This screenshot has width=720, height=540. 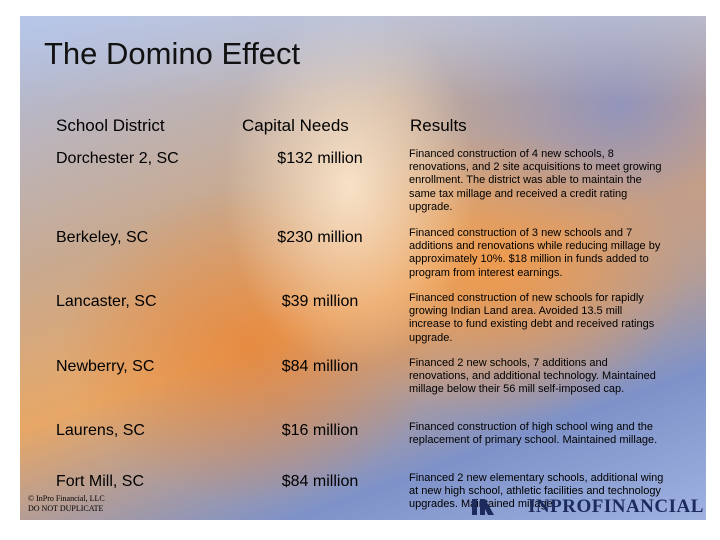 What do you see at coordinates (100, 481) in the screenshot?
I see `row-district: Fort Mill, SC` at bounding box center [100, 481].